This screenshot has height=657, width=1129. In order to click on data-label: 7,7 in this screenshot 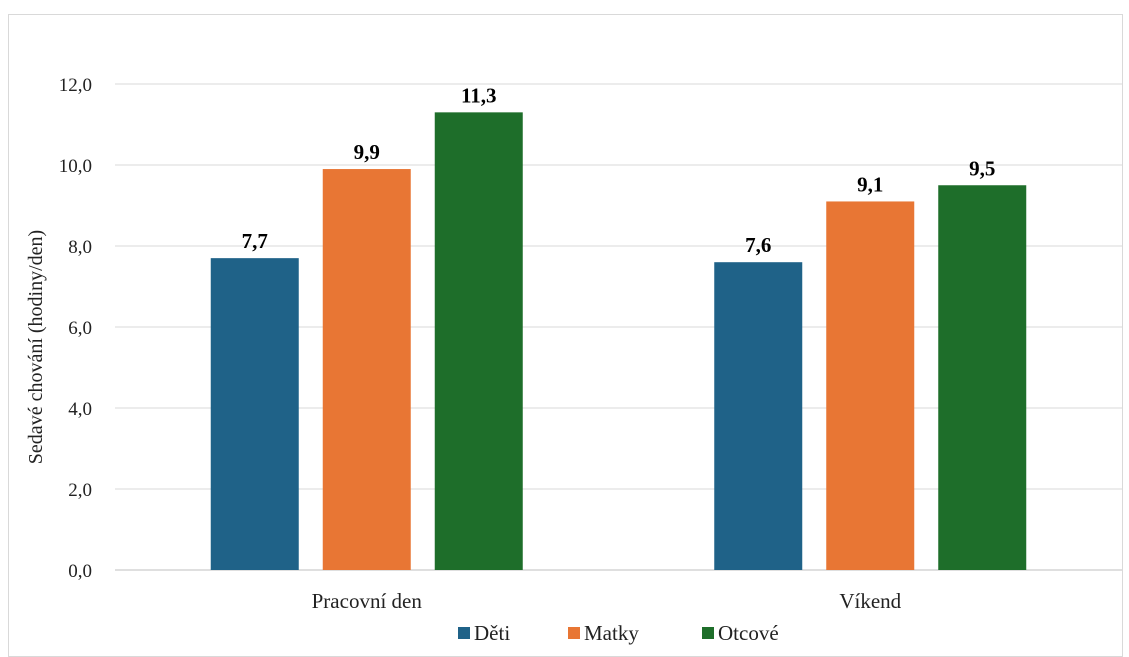, I will do `click(255, 241)`.